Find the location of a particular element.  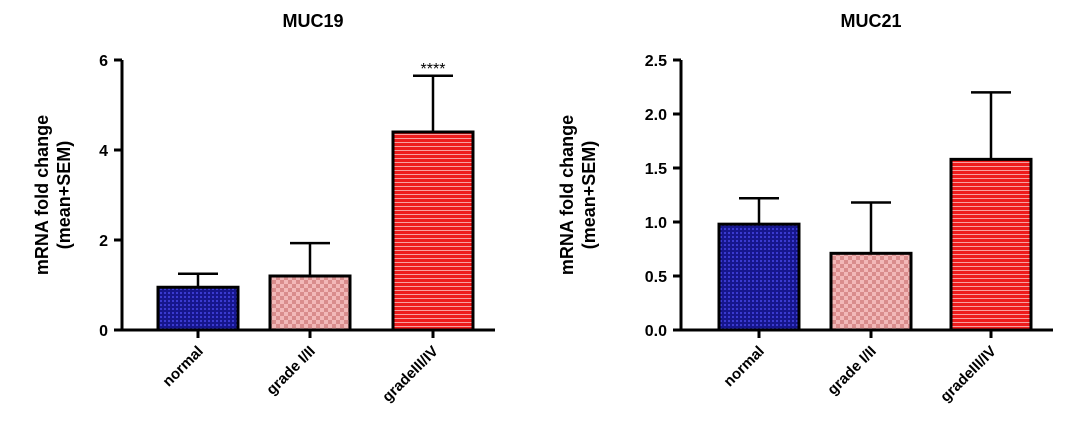

chart-title: MUC19 is located at coordinates (312, 21).